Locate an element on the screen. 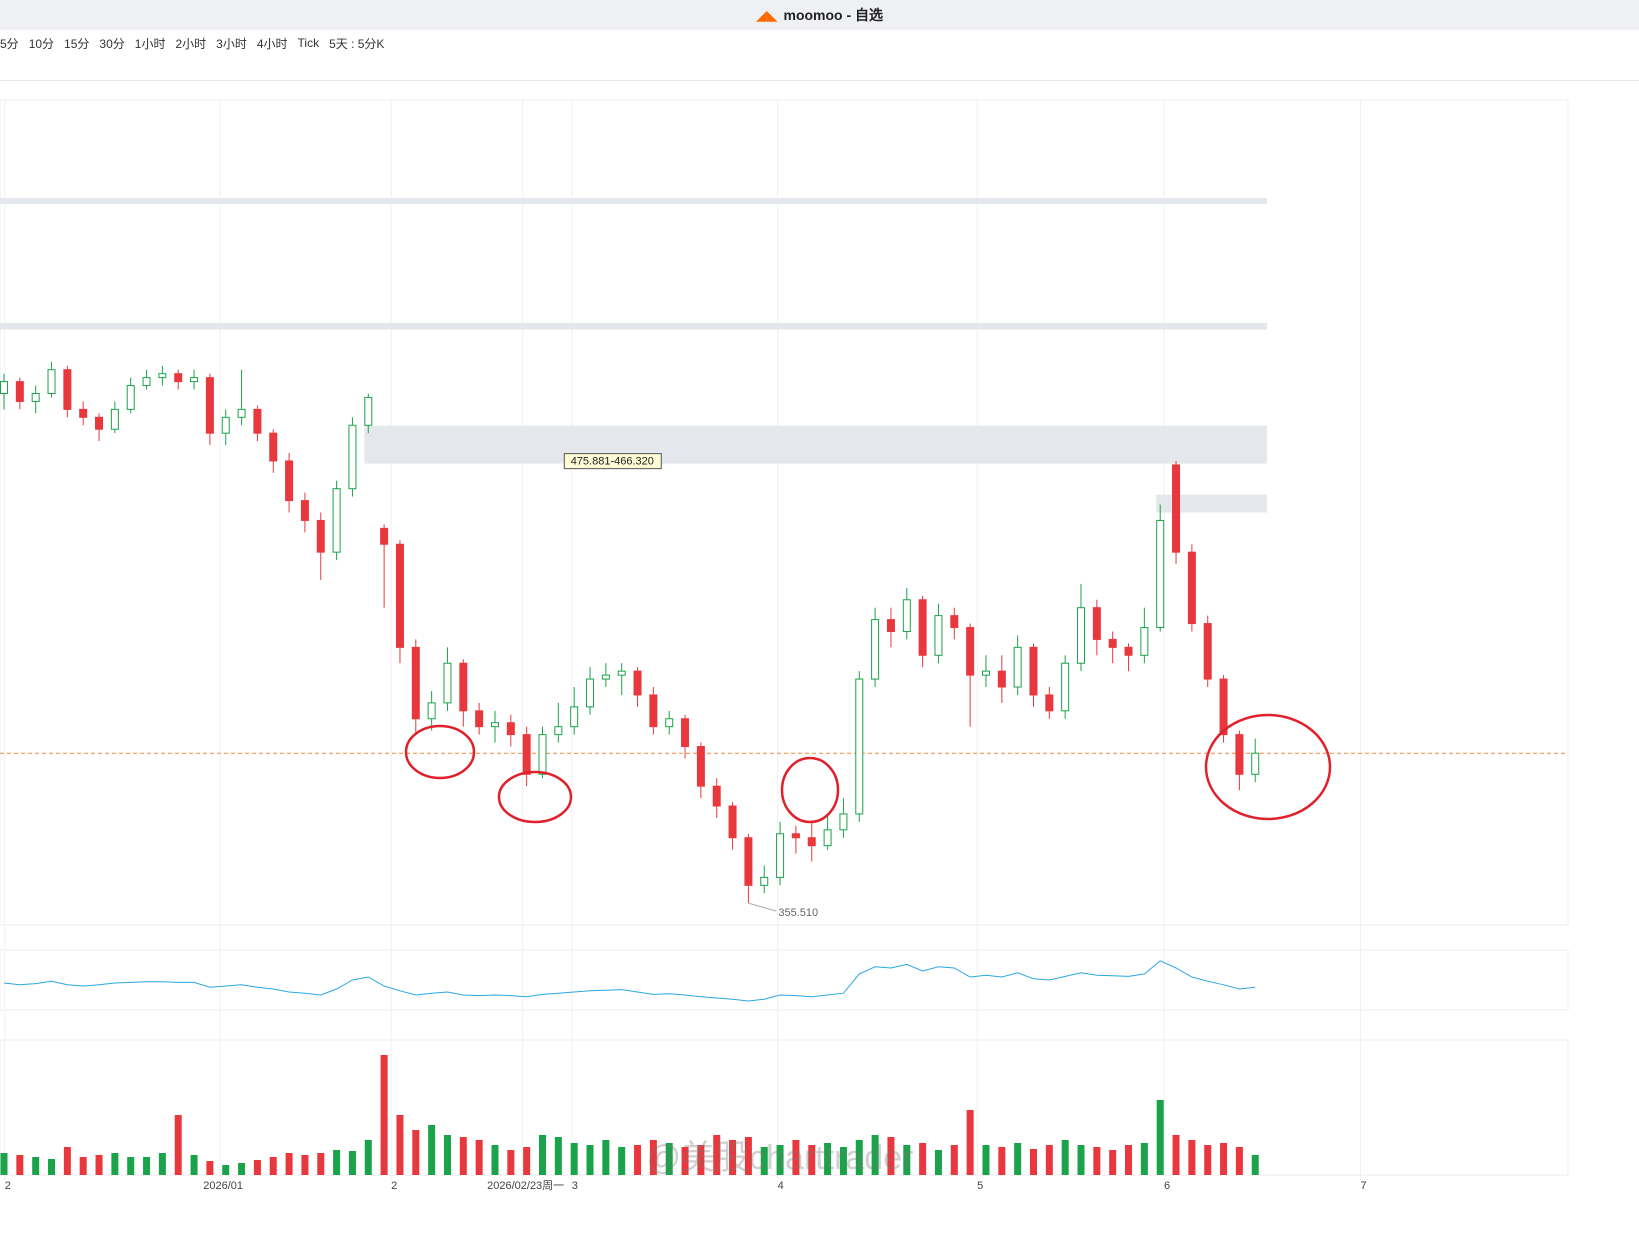 The width and height of the screenshot is (1639, 1250). x-tick-label: 3 is located at coordinates (575, 1186).